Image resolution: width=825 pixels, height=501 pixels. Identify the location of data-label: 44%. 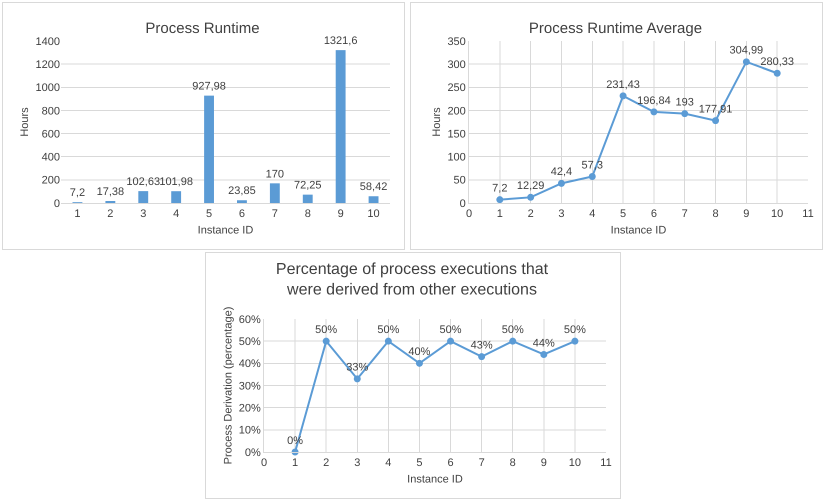
(544, 343).